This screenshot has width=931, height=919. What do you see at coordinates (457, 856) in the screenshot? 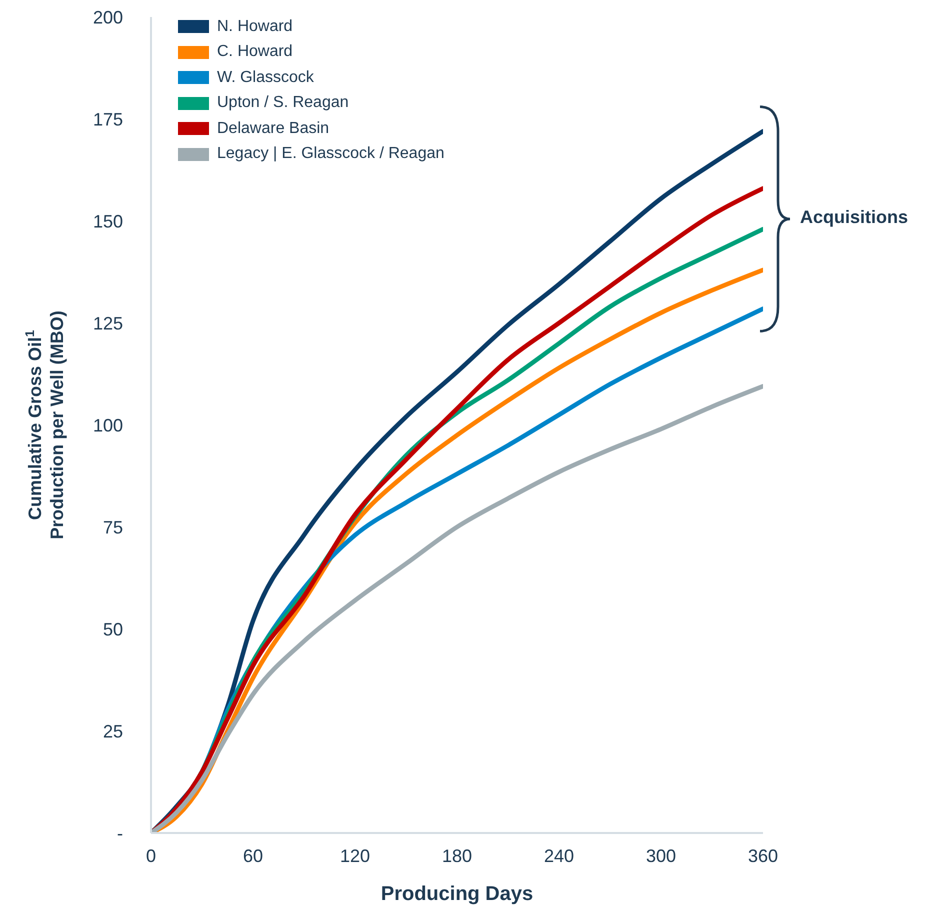
I see `x-tick-label: 180` at bounding box center [457, 856].